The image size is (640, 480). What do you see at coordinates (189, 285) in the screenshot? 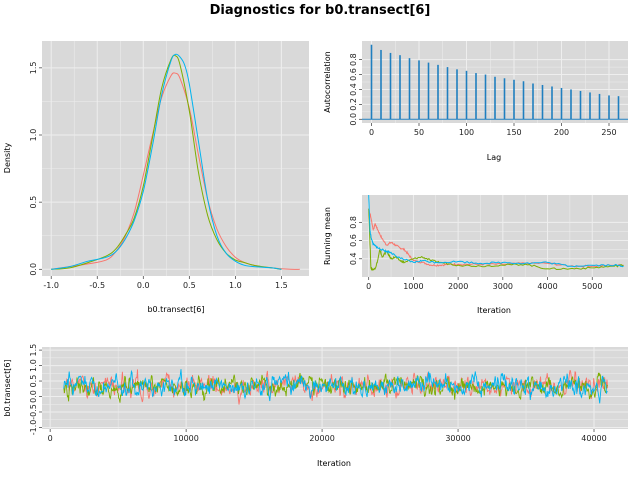
I see `x-tick-label: 0.5` at bounding box center [189, 285].